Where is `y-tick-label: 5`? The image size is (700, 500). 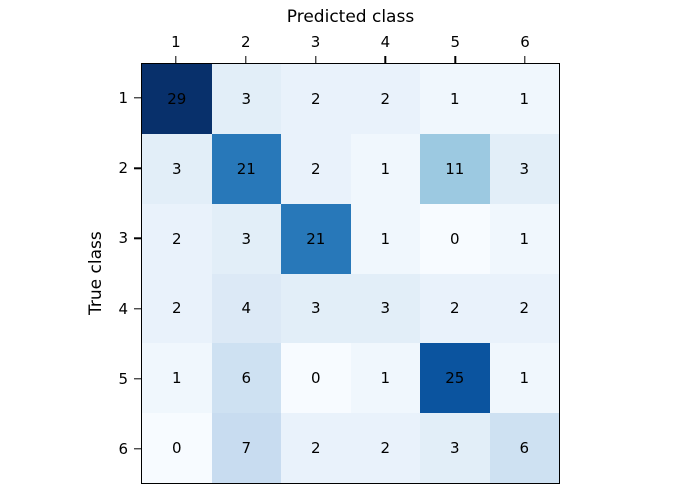
y-tick-label: 5 is located at coordinates (123, 378).